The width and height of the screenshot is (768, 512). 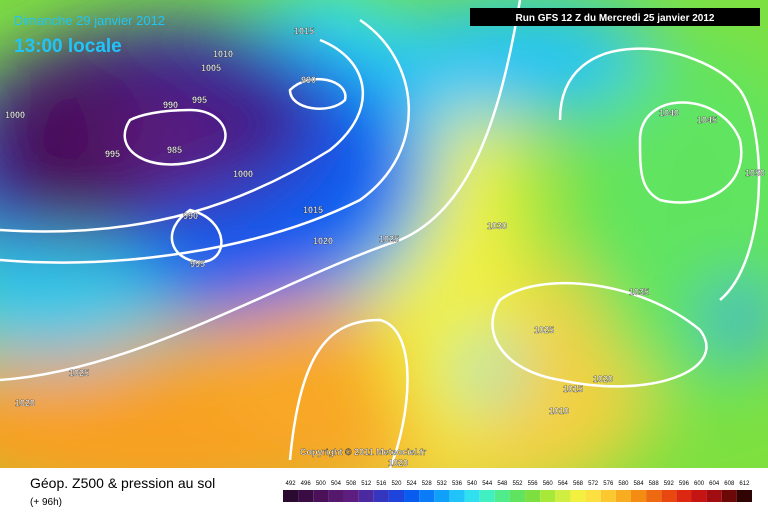 I want to click on scale-label: 520, so click(x=396, y=484).